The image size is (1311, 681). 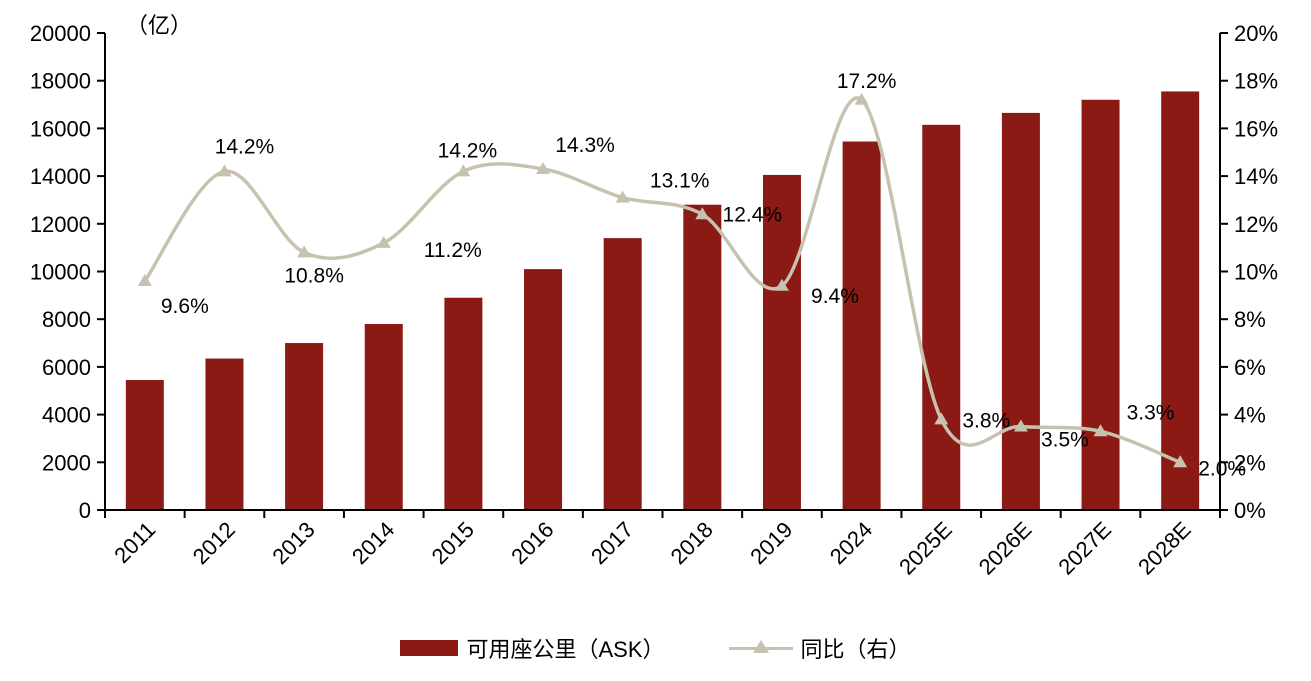 What do you see at coordinates (1250, 415) in the screenshot?
I see `right-axis-tick-label: 4%` at bounding box center [1250, 415].